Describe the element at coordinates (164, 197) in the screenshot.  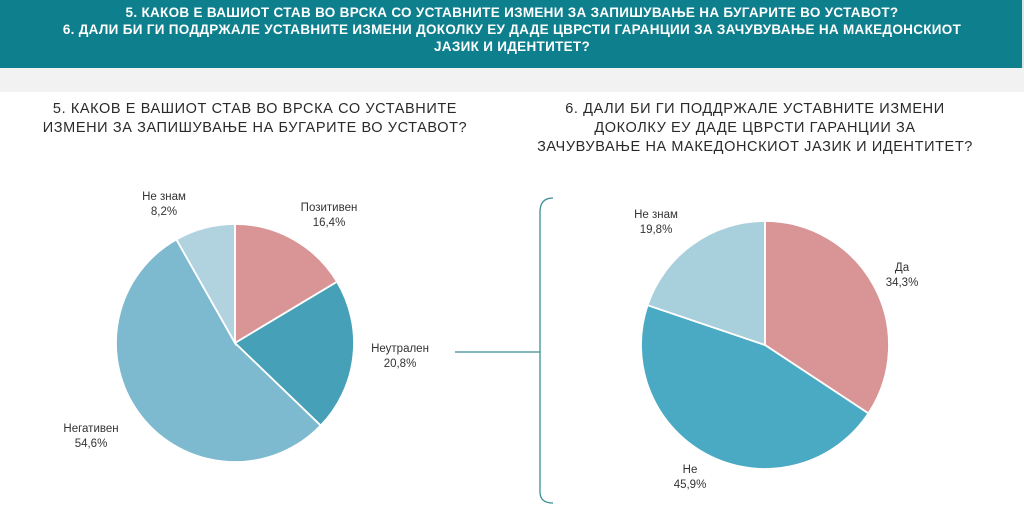
I see `pie-1-label-4: Не знам` at that location.